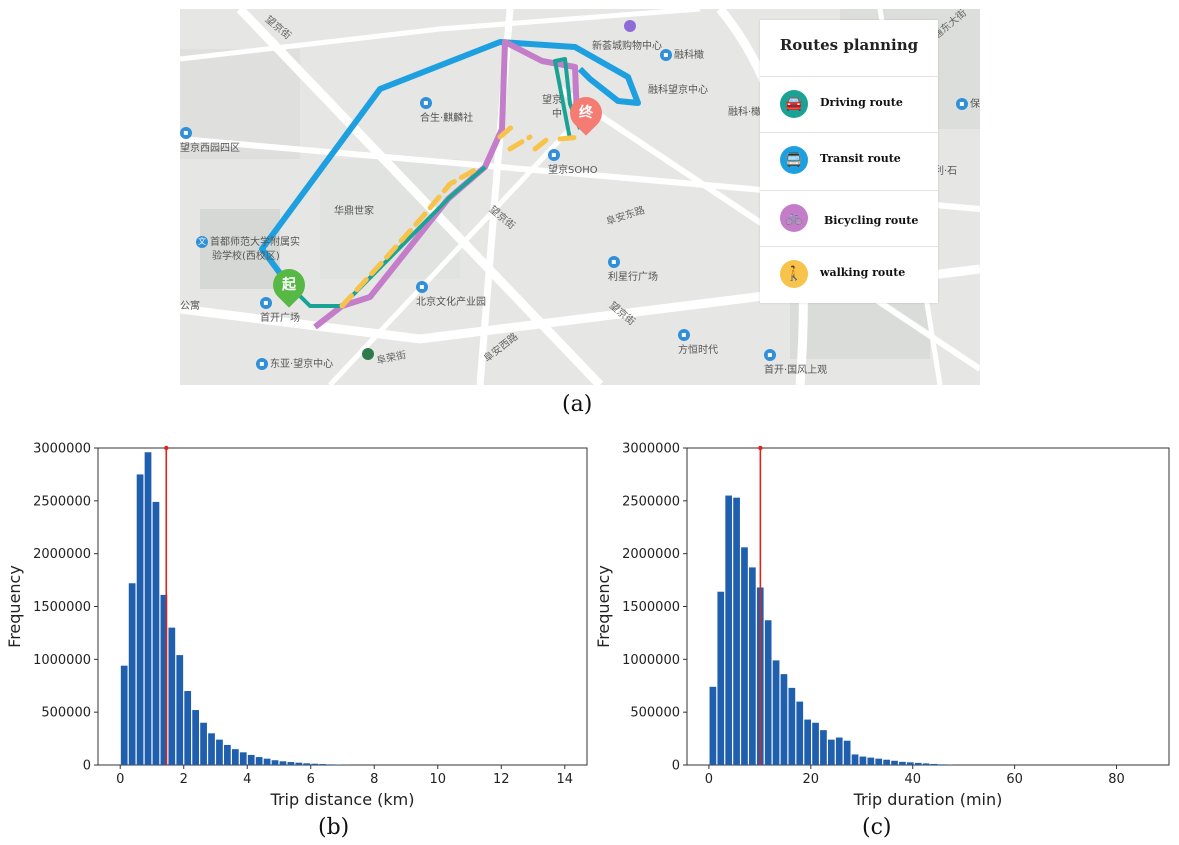 The height and width of the screenshot is (845, 1179). What do you see at coordinates (811, 779) in the screenshot?
I see `x-tick-label: 20` at bounding box center [811, 779].